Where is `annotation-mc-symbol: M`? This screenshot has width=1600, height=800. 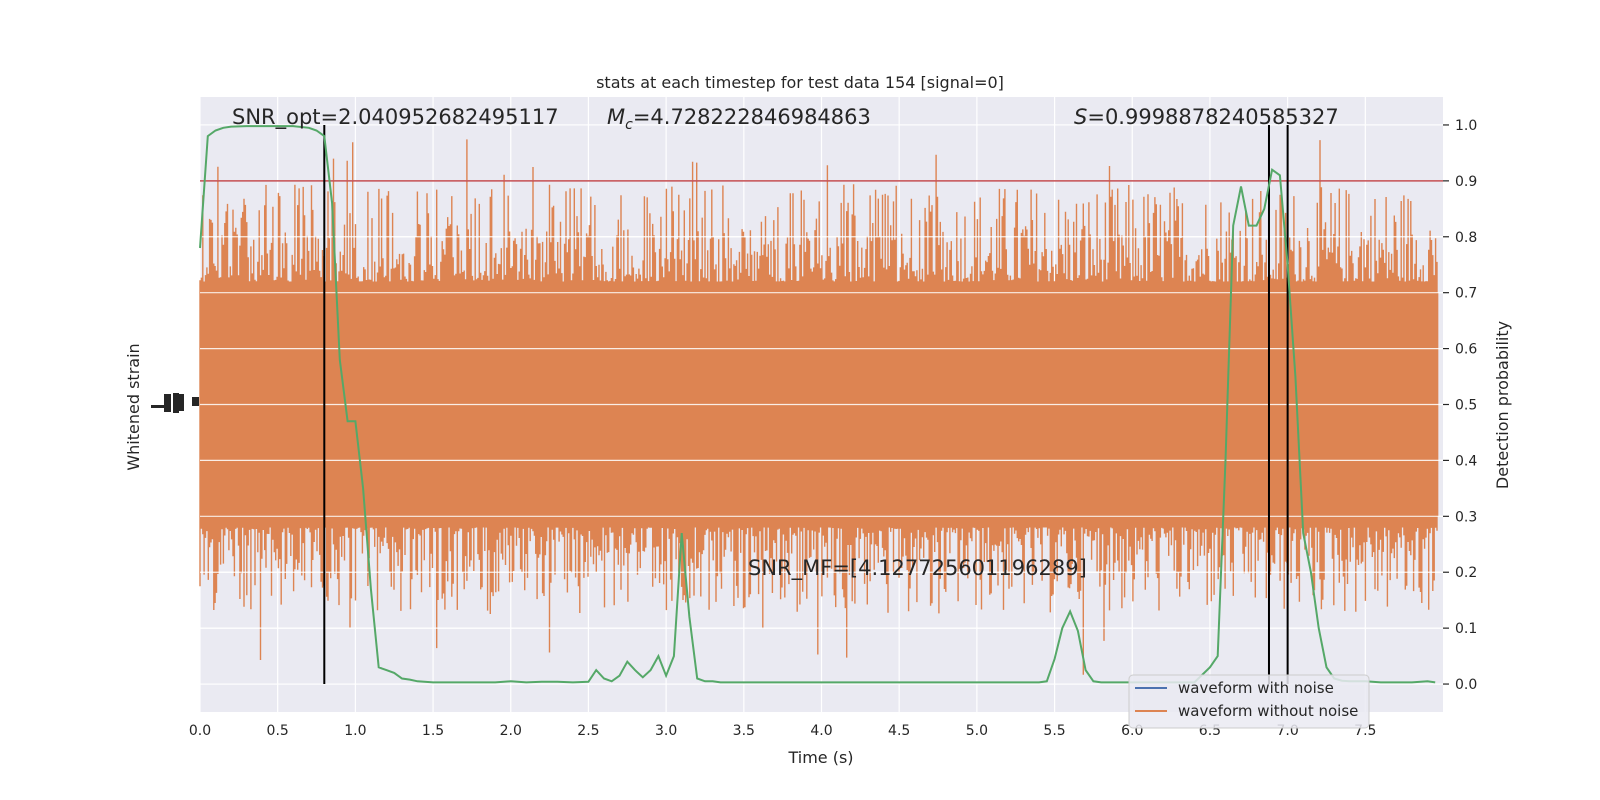 annotation-mc-symbol: M is located at coordinates (616, 117).